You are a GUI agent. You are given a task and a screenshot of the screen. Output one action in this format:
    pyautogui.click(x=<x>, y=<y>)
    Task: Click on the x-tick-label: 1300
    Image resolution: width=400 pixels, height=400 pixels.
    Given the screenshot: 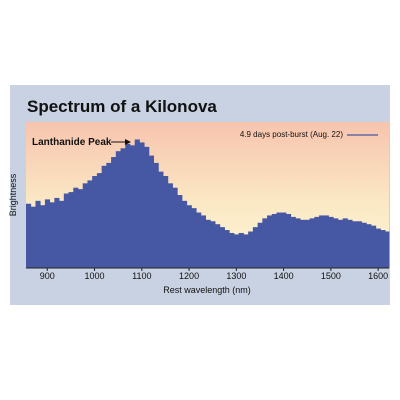 What is the action you would take?
    pyautogui.click(x=236, y=276)
    